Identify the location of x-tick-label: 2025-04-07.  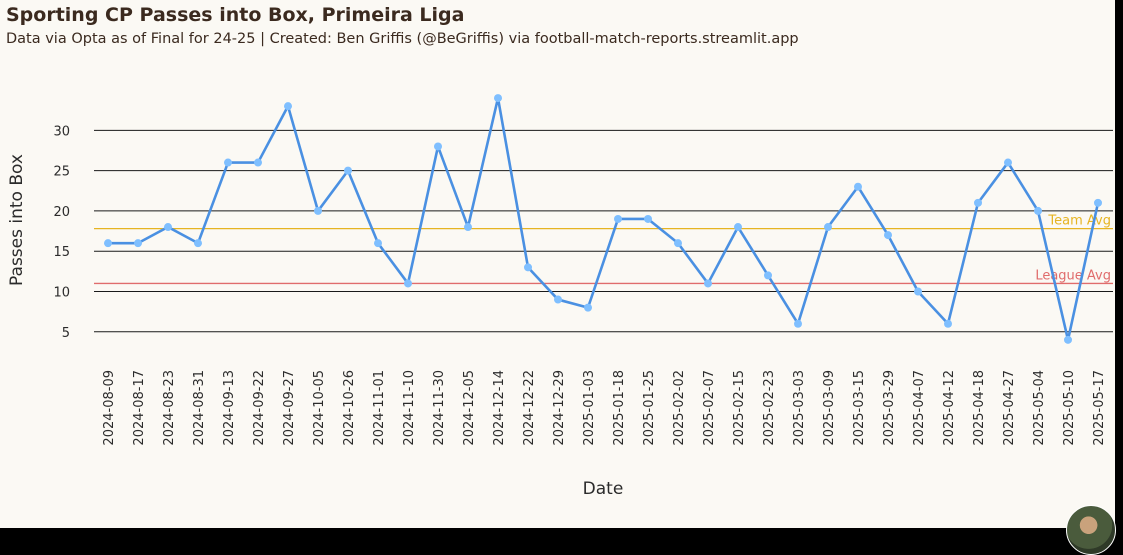
(919, 408).